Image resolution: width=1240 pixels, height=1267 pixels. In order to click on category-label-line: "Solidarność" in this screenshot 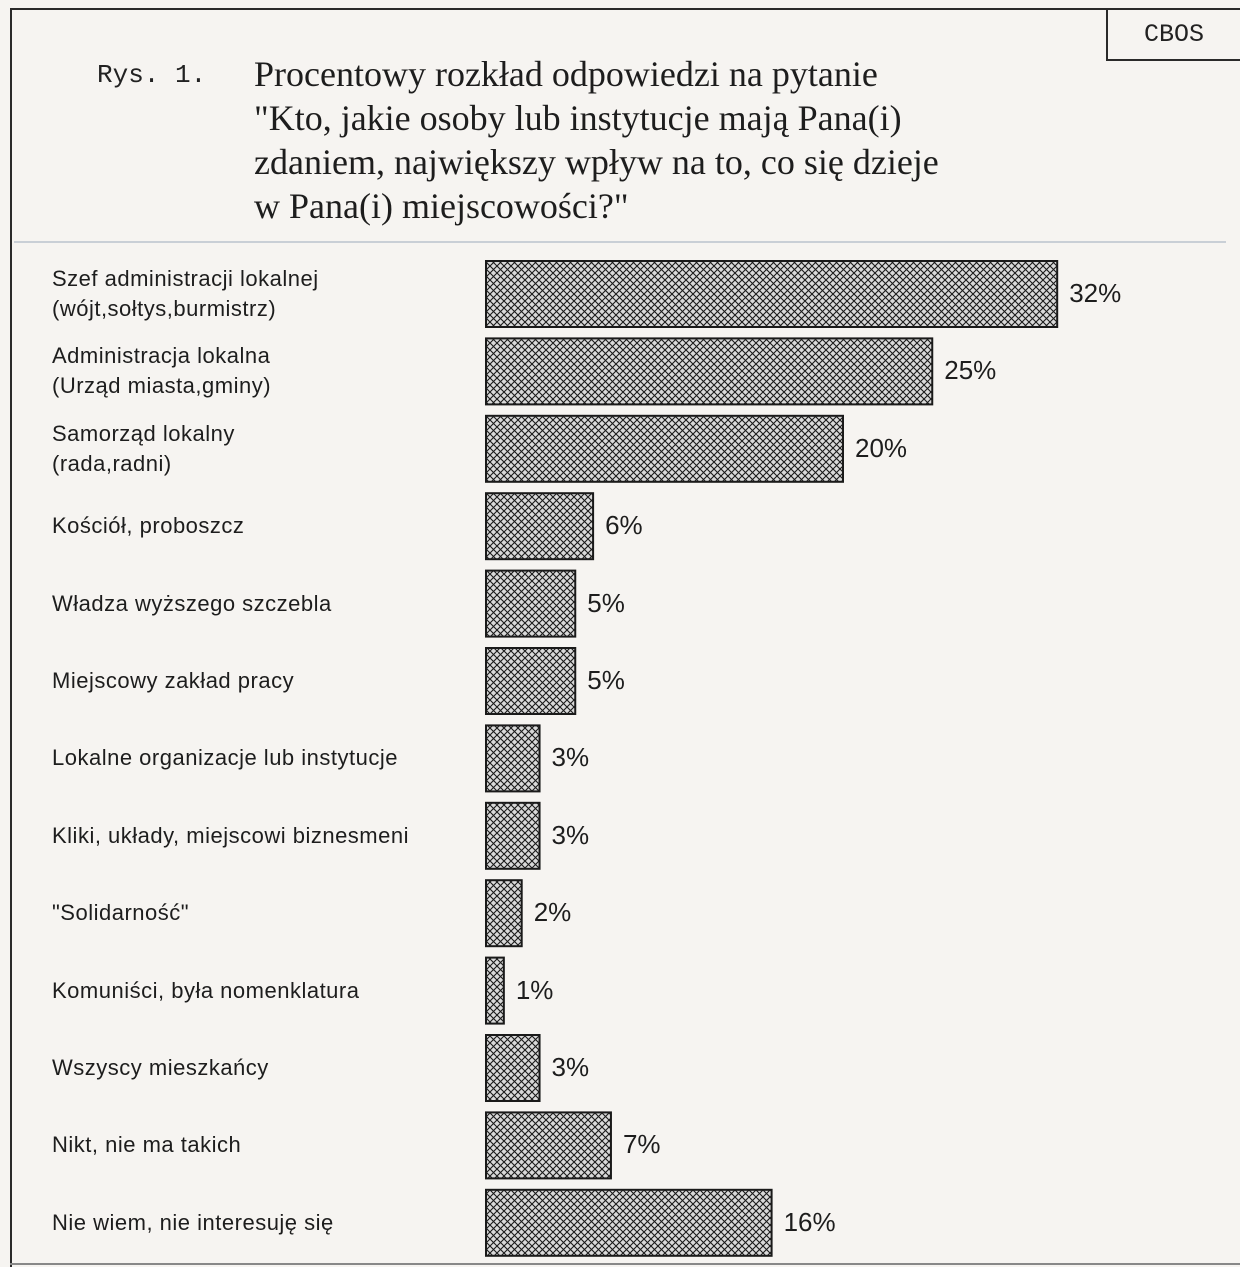, I will do `click(121, 913)`.